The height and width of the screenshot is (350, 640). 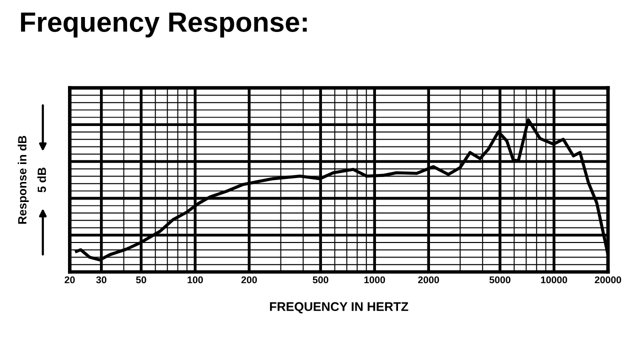 I want to click on x-tick-label: 50, so click(x=141, y=280).